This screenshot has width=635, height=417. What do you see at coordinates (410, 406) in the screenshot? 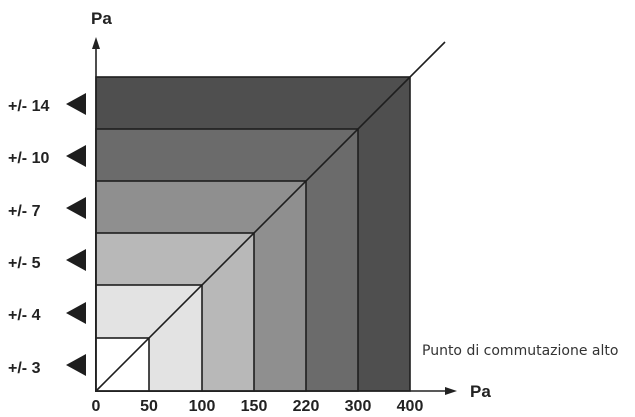
I see `x-tick-label: 400` at bounding box center [410, 406].